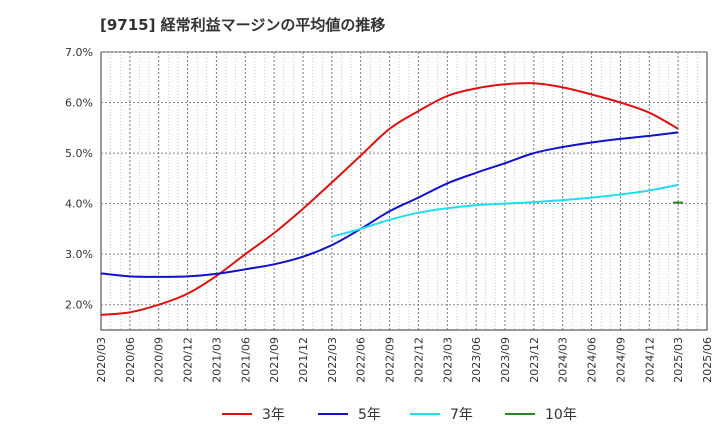 The width and height of the screenshot is (720, 440). I want to click on x-tick-label: 2025/03, so click(678, 360).